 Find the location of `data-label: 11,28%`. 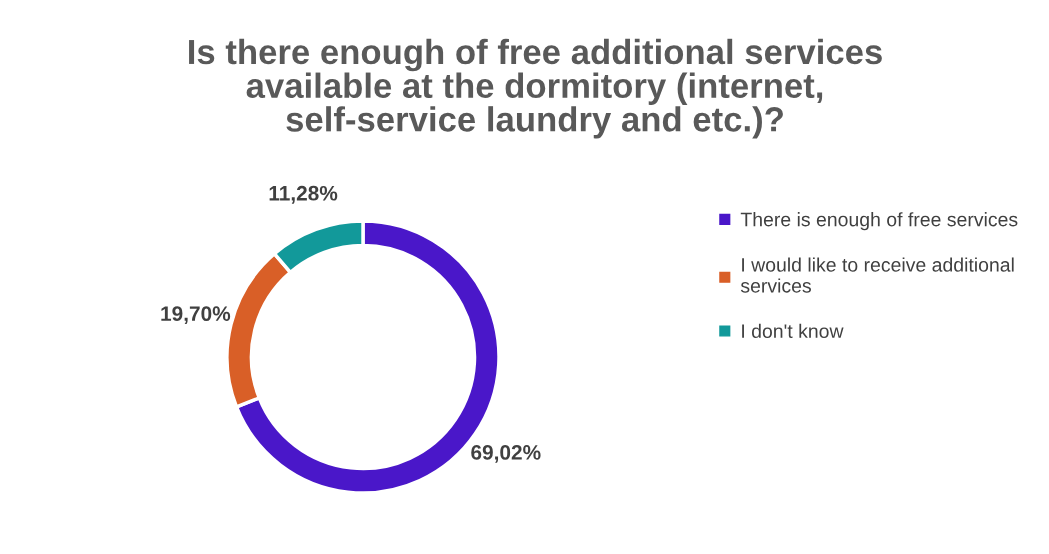

data-label: 11,28% is located at coordinates (303, 194).